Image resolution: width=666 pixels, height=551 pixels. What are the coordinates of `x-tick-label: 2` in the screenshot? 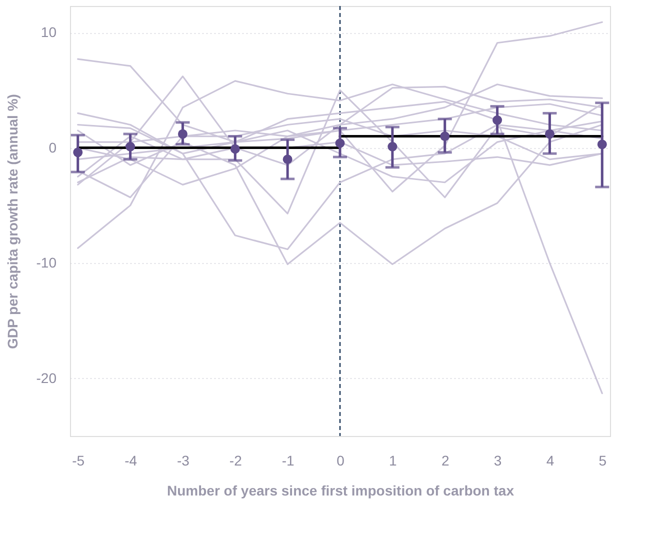 It's located at (445, 460).